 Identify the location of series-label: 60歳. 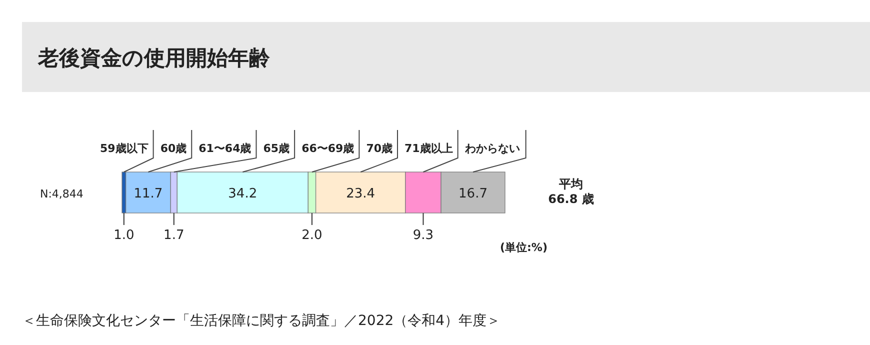
(173, 148).